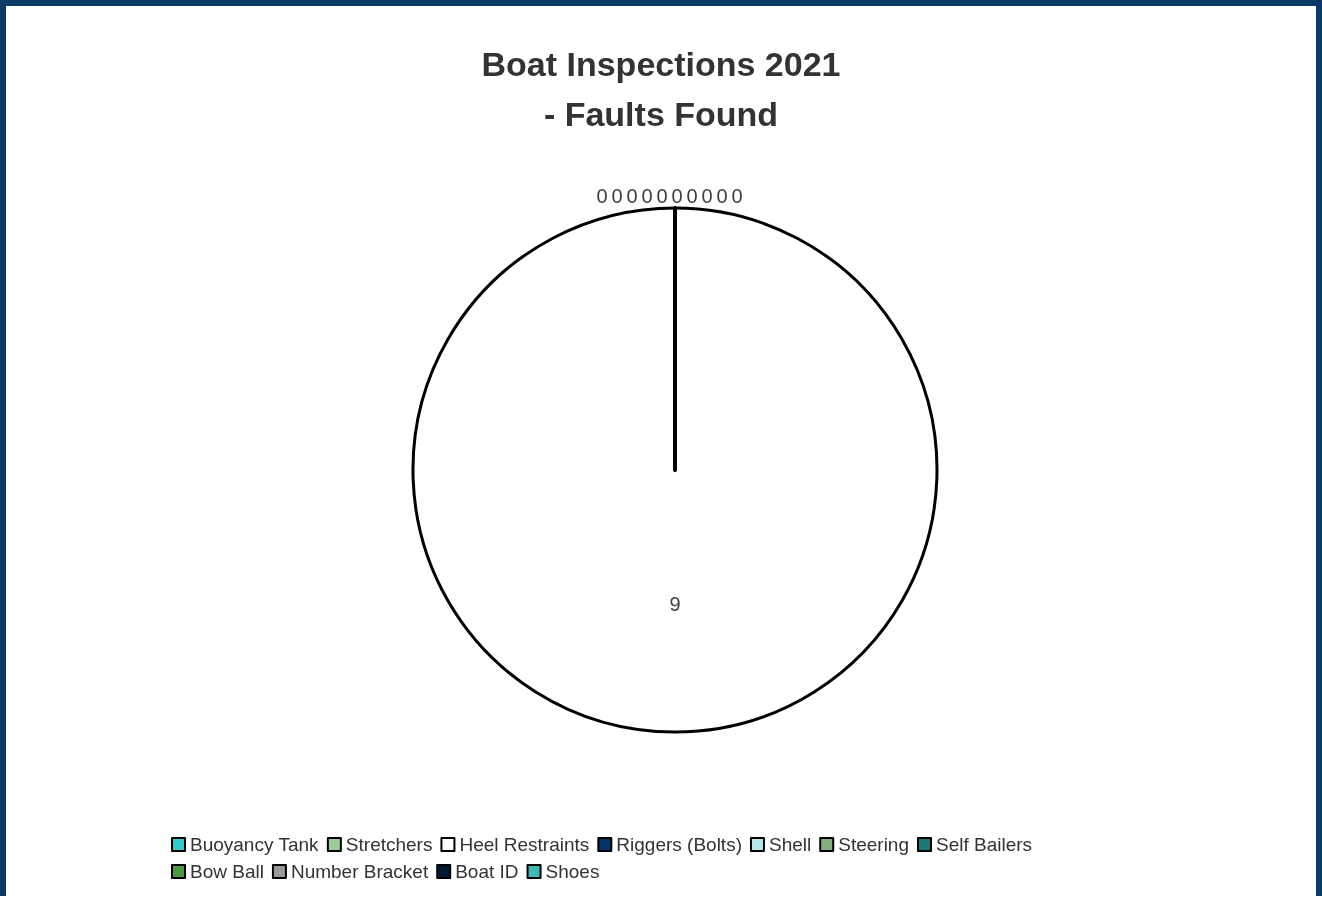 The width and height of the screenshot is (1322, 902). I want to click on data-label: 9, so click(675, 604).